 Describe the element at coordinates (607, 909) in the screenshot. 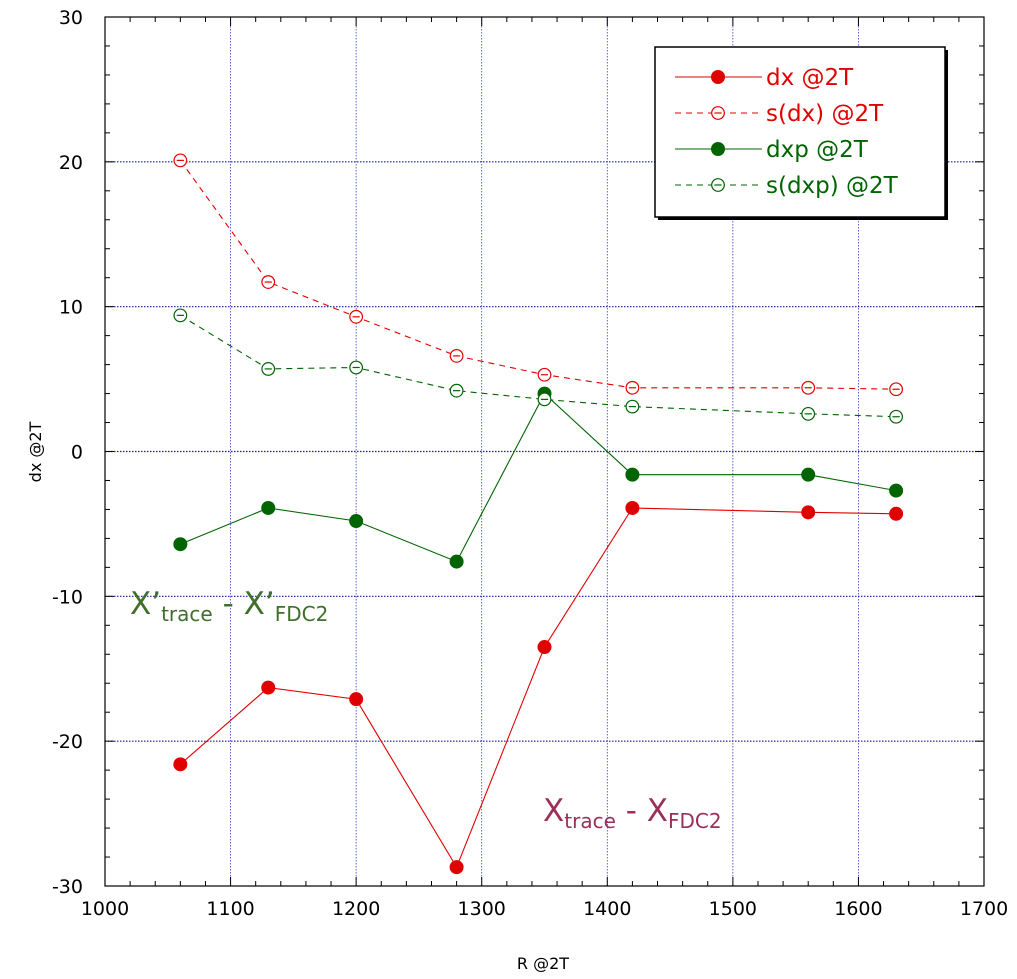

I see `x-tick-label: 1400` at that location.